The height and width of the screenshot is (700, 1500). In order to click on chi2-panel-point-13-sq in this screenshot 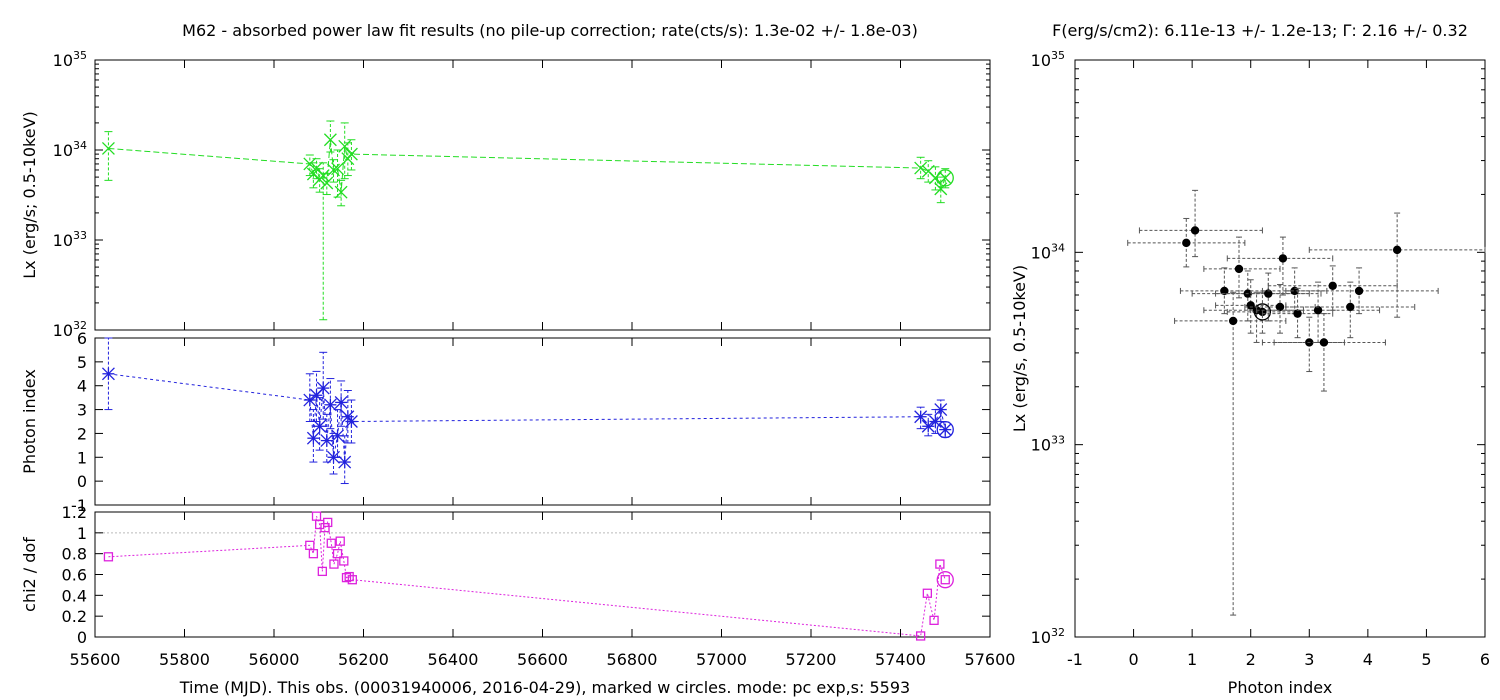, I will do `click(346, 577)`.